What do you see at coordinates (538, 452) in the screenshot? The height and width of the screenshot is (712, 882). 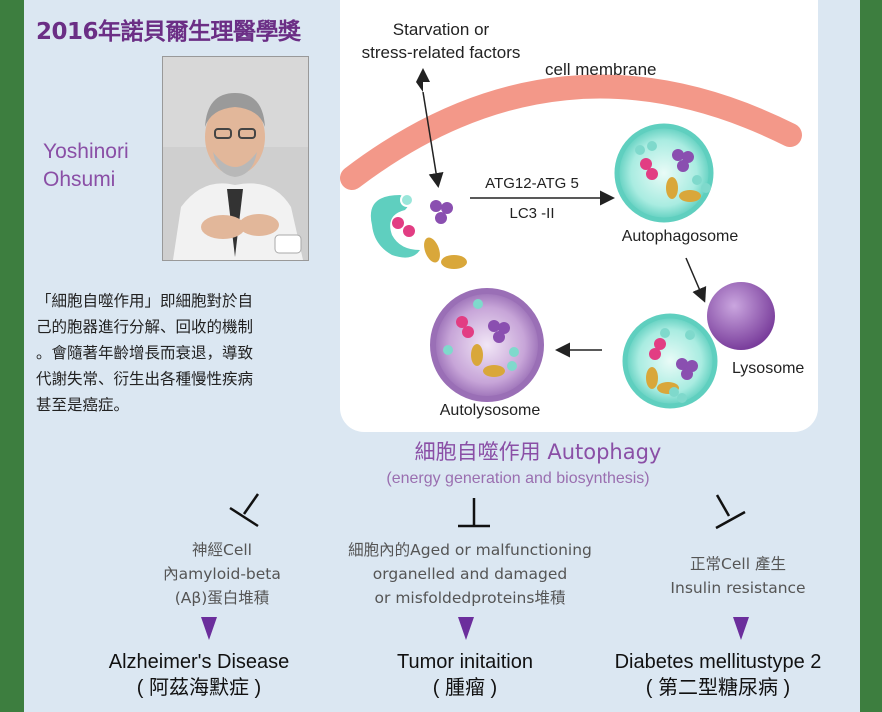 I see `autophagy-title: 細胞自噬作用 Autophagy` at bounding box center [538, 452].